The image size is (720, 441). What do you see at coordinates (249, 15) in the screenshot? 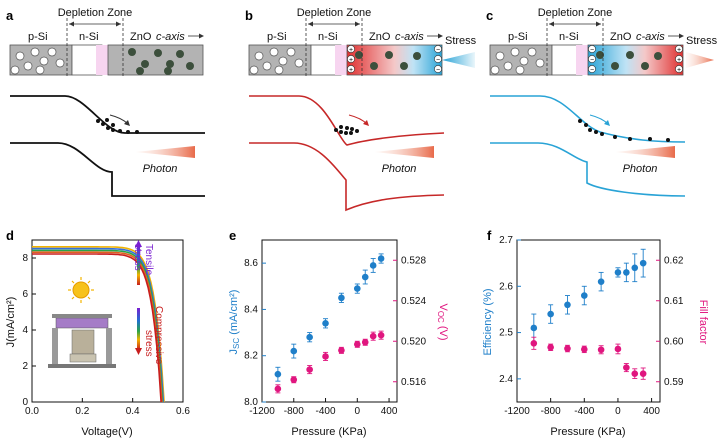
I see `panel-letter-b: b` at bounding box center [249, 15].